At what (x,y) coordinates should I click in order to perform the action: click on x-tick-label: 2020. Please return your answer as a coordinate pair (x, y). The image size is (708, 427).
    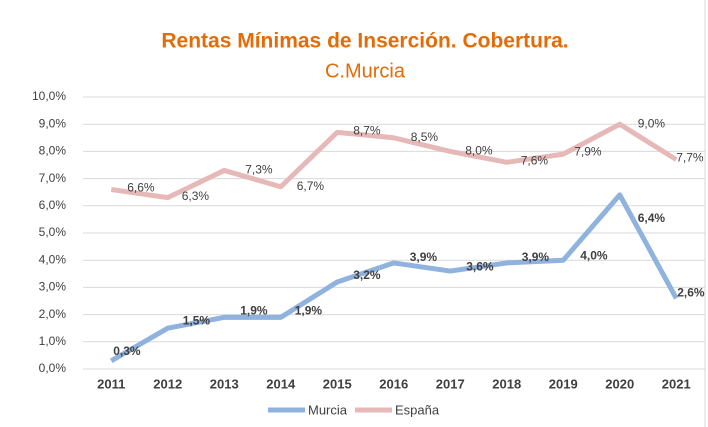
    Looking at the image, I should click on (619, 383).